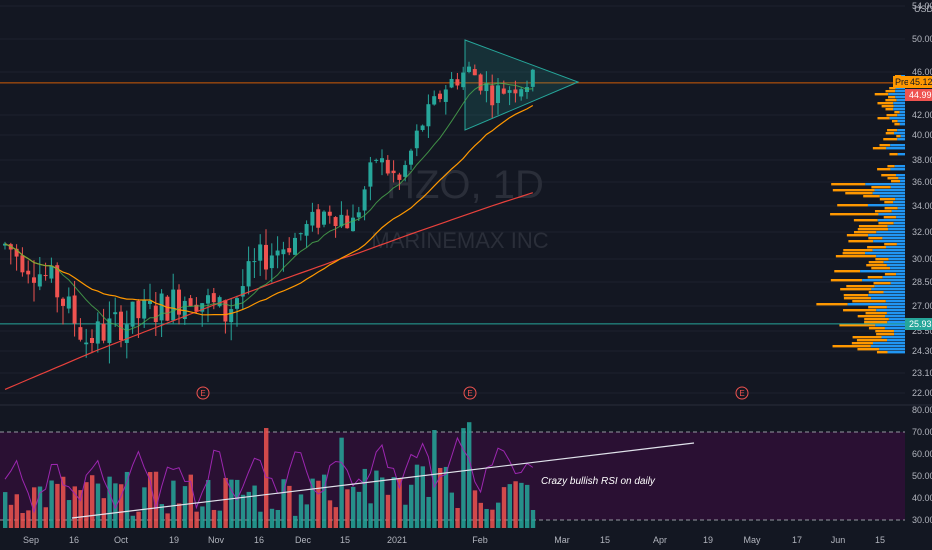  Describe the element at coordinates (838, 540) in the screenshot. I see `time-tick-label: Jun` at that location.